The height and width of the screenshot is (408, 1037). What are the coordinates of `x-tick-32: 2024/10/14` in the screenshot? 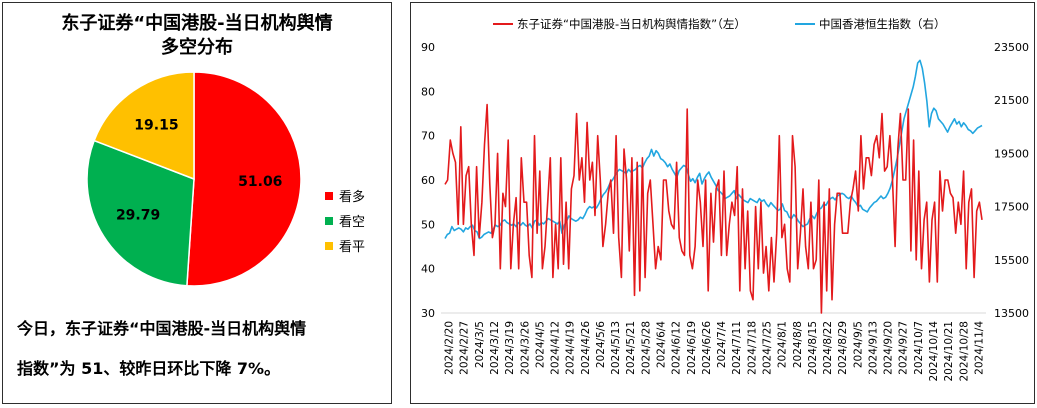 It's located at (934, 351).